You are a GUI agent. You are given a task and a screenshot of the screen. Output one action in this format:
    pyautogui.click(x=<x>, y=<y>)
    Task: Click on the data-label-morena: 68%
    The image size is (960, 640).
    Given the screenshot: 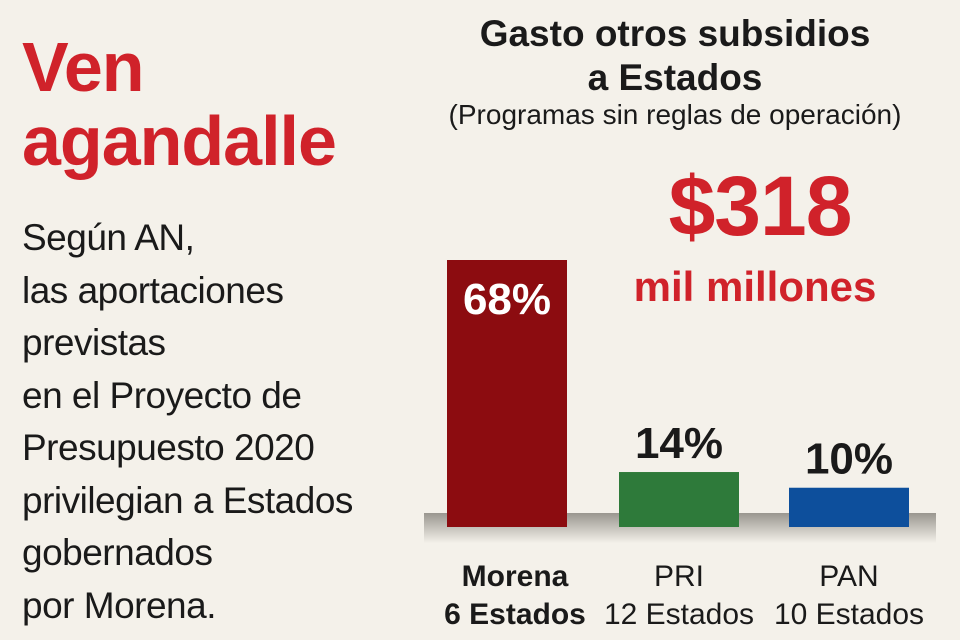 What is the action you would take?
    pyautogui.click(x=507, y=299)
    